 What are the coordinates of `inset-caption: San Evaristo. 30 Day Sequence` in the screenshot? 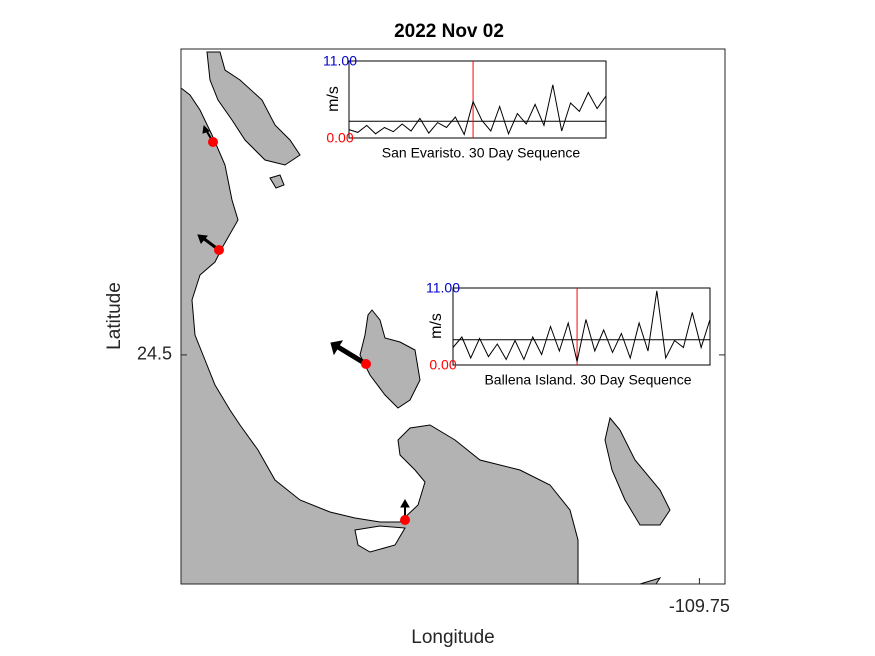 It's located at (481, 153).